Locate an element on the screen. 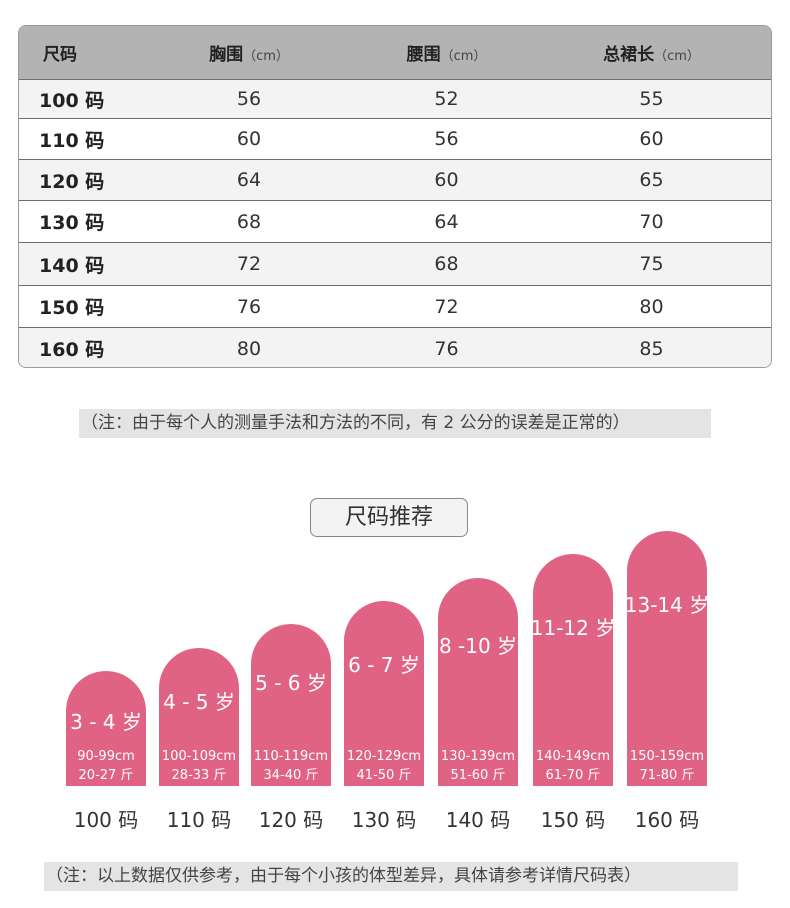  bar-height-label: 140-149cm is located at coordinates (573, 756).